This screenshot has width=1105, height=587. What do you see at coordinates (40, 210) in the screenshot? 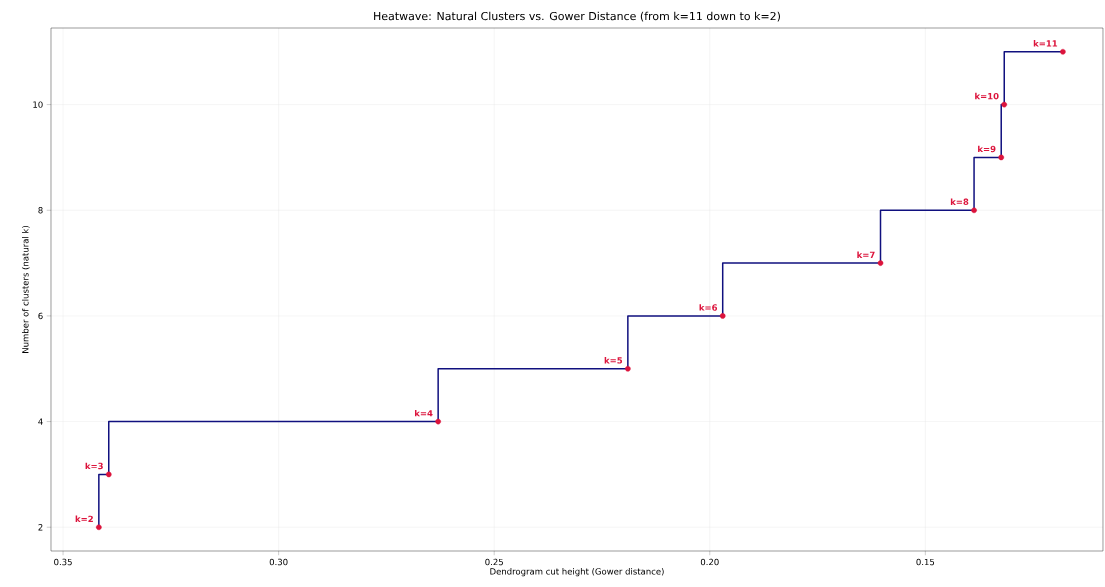
I see `y-tick-label: 8` at bounding box center [40, 210].